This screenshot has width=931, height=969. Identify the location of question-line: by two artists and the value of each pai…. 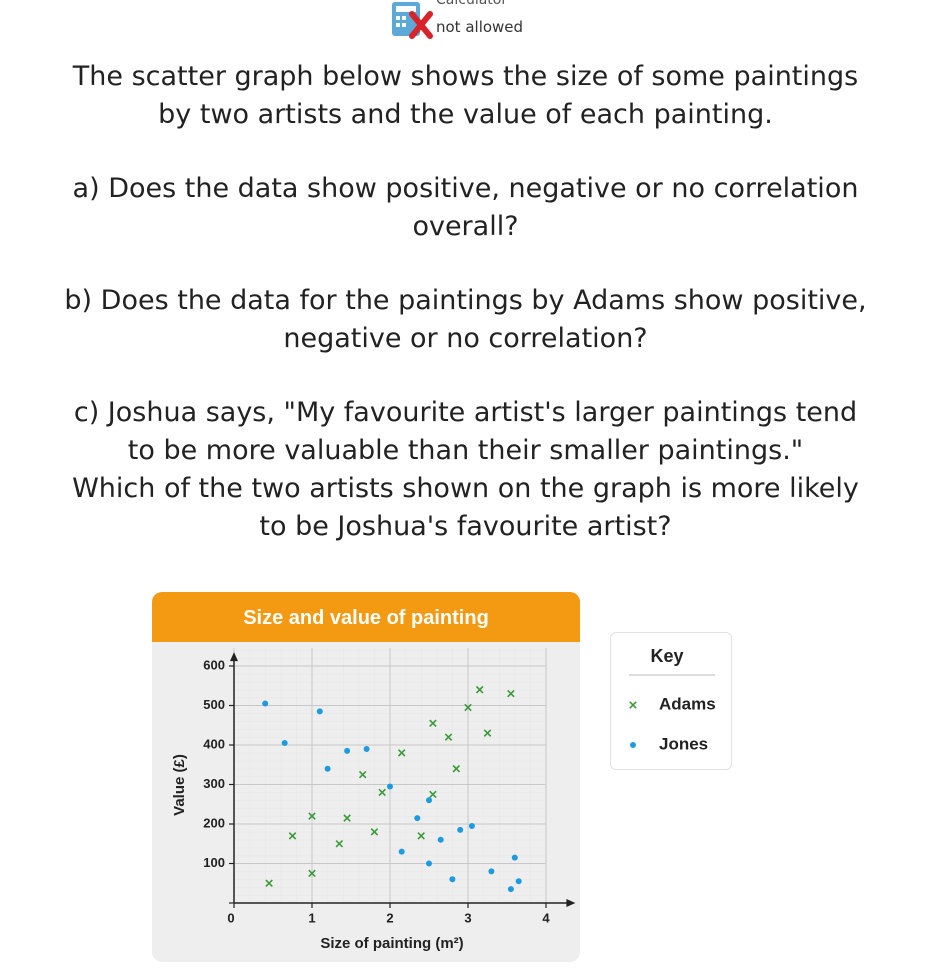
(465, 114).